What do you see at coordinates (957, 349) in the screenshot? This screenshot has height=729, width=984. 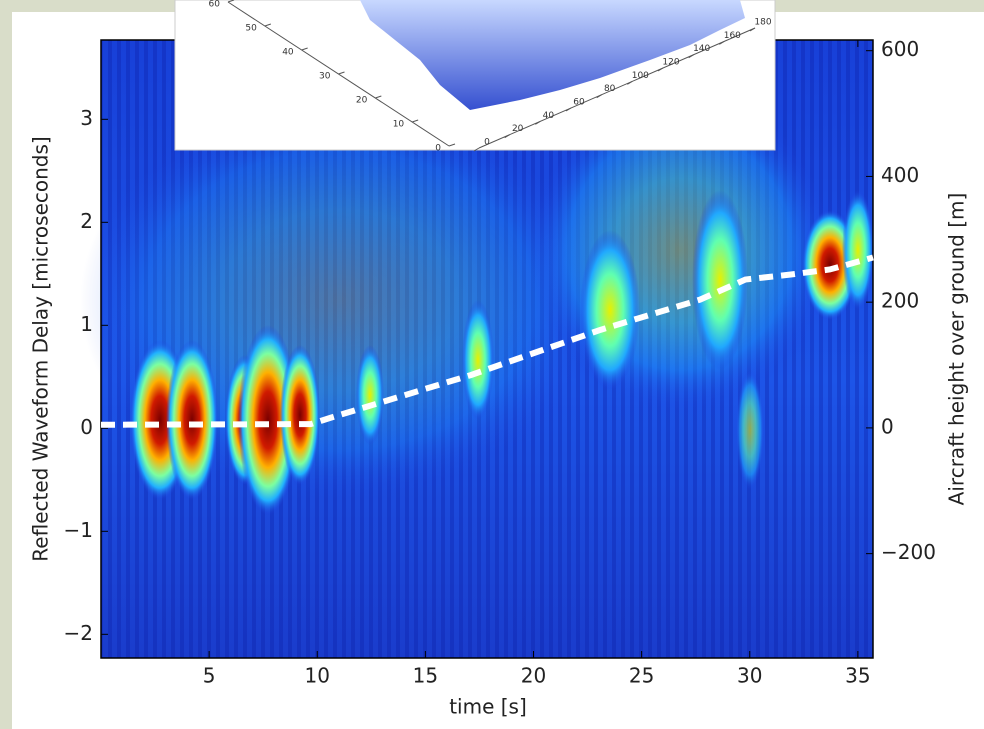 I see `y2-axis-label: Aircraft height over ground [m]` at bounding box center [957, 349].